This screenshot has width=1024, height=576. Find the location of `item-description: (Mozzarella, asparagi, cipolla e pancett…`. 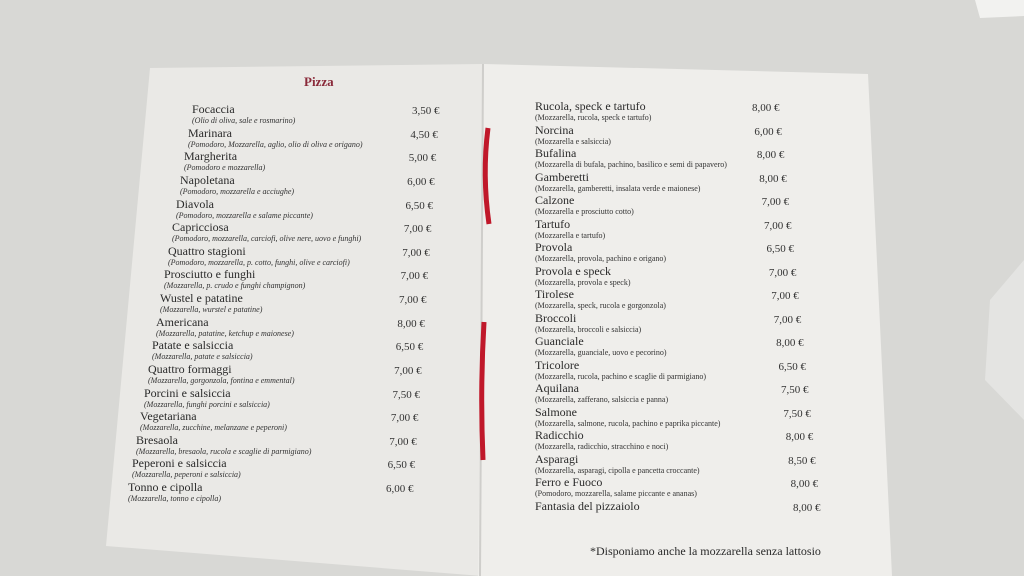

item-description: (Mozzarella, asparagi, cipolla e pancett… is located at coordinates (617, 470).